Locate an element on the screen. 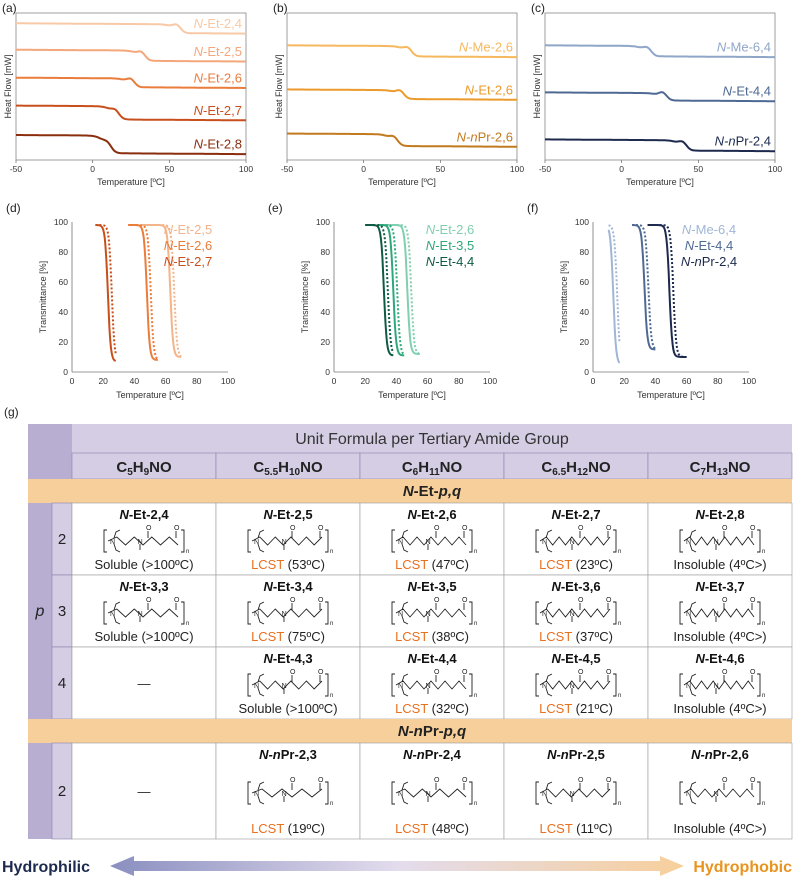  p-value: 4 is located at coordinates (62, 683).